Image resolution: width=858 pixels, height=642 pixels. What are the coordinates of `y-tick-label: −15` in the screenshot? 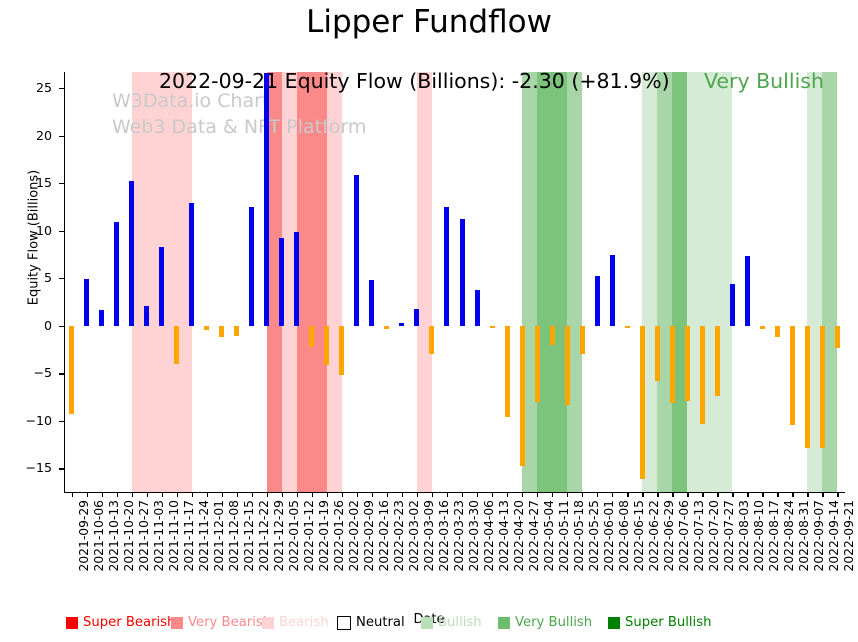 It's located at (38, 468).